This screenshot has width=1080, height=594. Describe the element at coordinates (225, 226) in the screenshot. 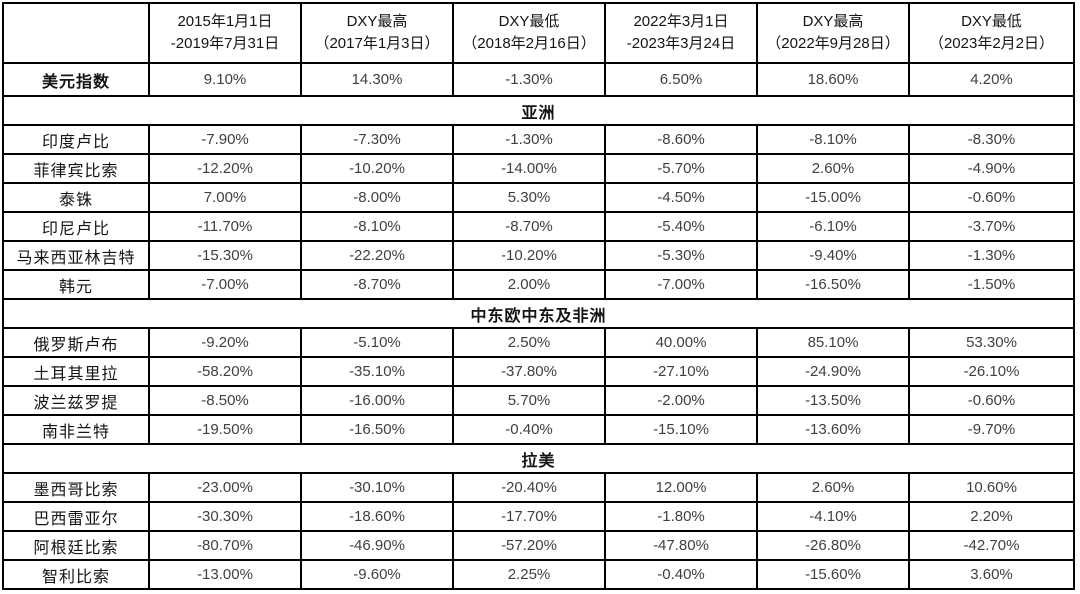

I see `value-cell: -11.70%` at that location.